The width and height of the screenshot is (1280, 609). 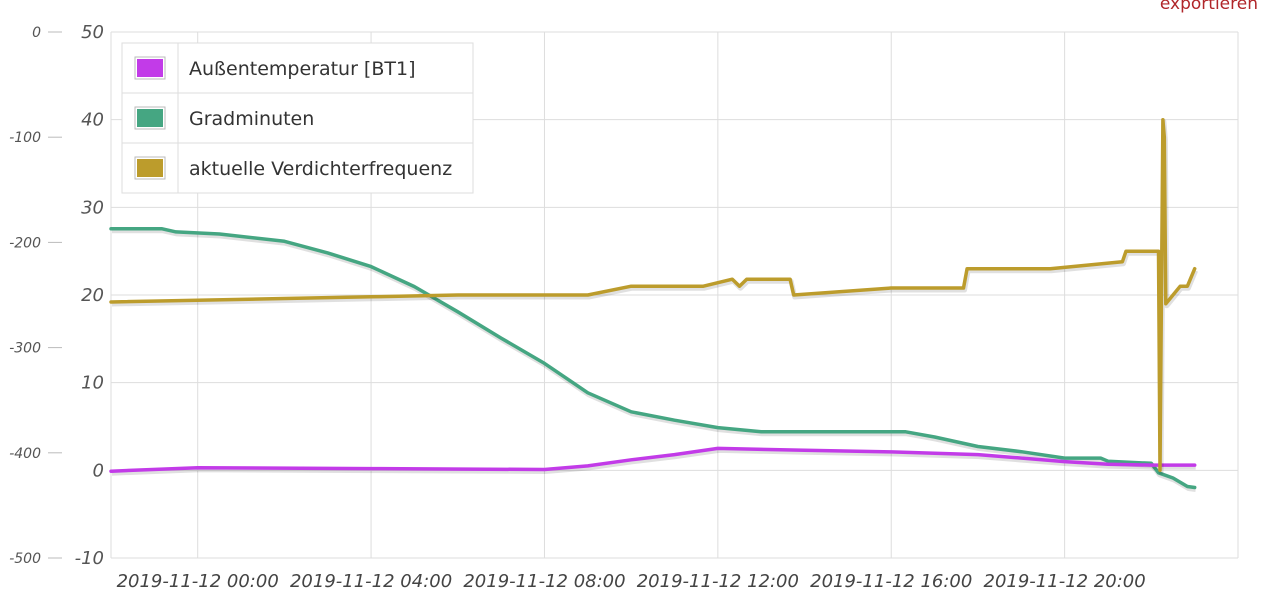 What do you see at coordinates (25, 138) in the screenshot?
I see `left-axis-tick-label: -100` at bounding box center [25, 138].